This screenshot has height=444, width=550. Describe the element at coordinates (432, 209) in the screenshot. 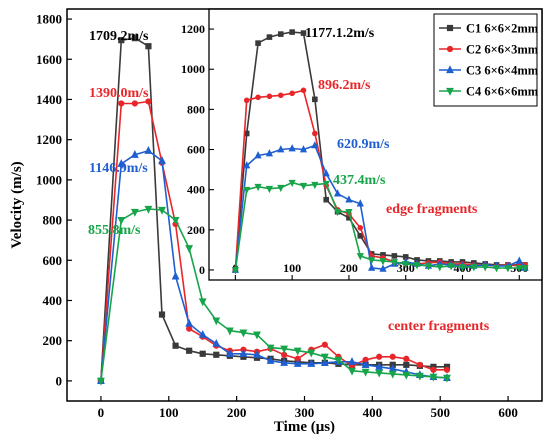

I see `inset-annotation-5: edge fragments` at that location.